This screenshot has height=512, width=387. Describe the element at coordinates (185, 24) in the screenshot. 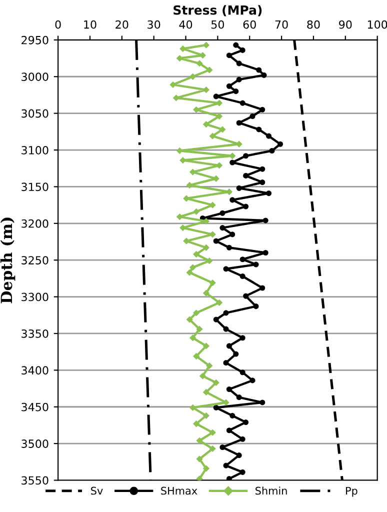

I see `x-tick-label: 40` at that location.